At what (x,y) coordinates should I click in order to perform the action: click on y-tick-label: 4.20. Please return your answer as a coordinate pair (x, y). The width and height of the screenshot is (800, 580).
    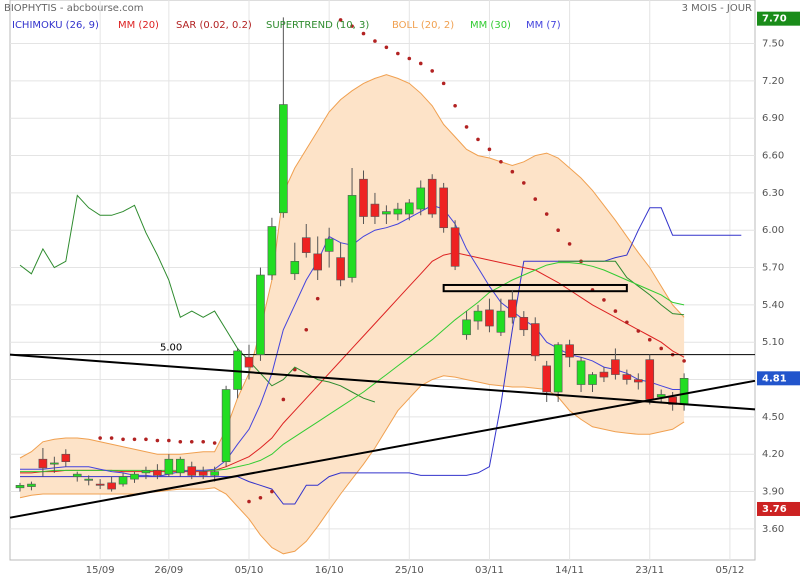
    Looking at the image, I should click on (773, 454).